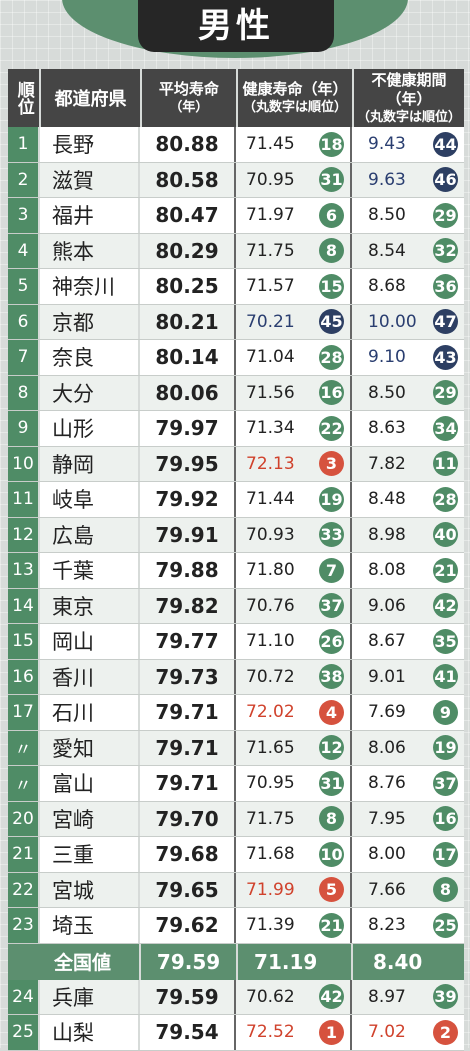  Describe the element at coordinates (387, 286) in the screenshot. I see `unhealthy-value: 8.68` at that location.